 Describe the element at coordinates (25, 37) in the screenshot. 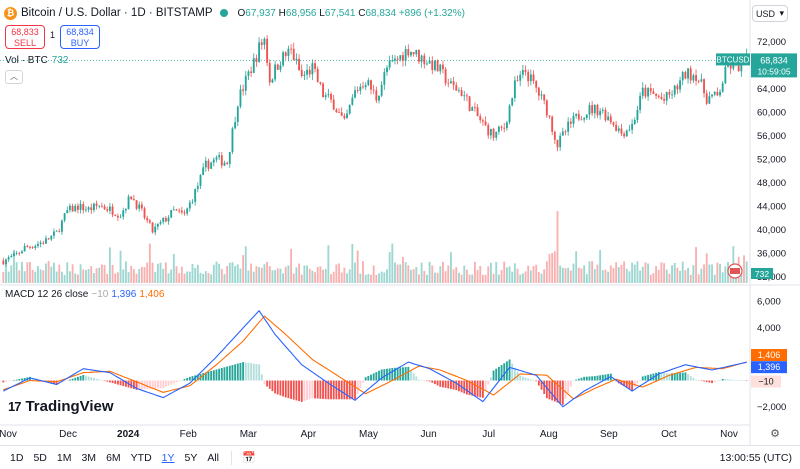

I see `sell-button: 68,833 SELL` at that location.